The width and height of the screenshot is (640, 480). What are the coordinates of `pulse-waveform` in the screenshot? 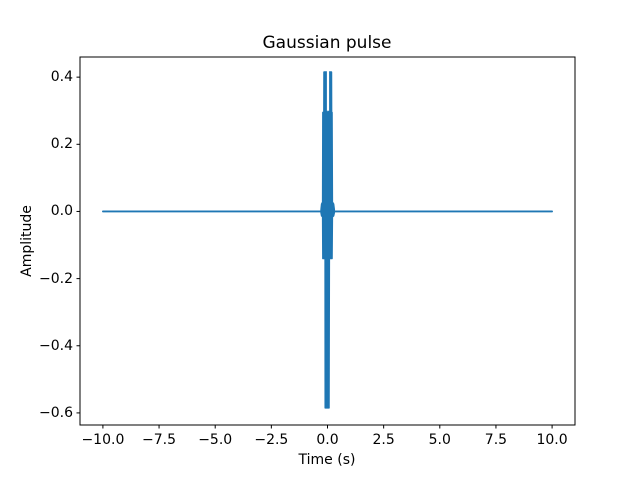 It's located at (328, 240).